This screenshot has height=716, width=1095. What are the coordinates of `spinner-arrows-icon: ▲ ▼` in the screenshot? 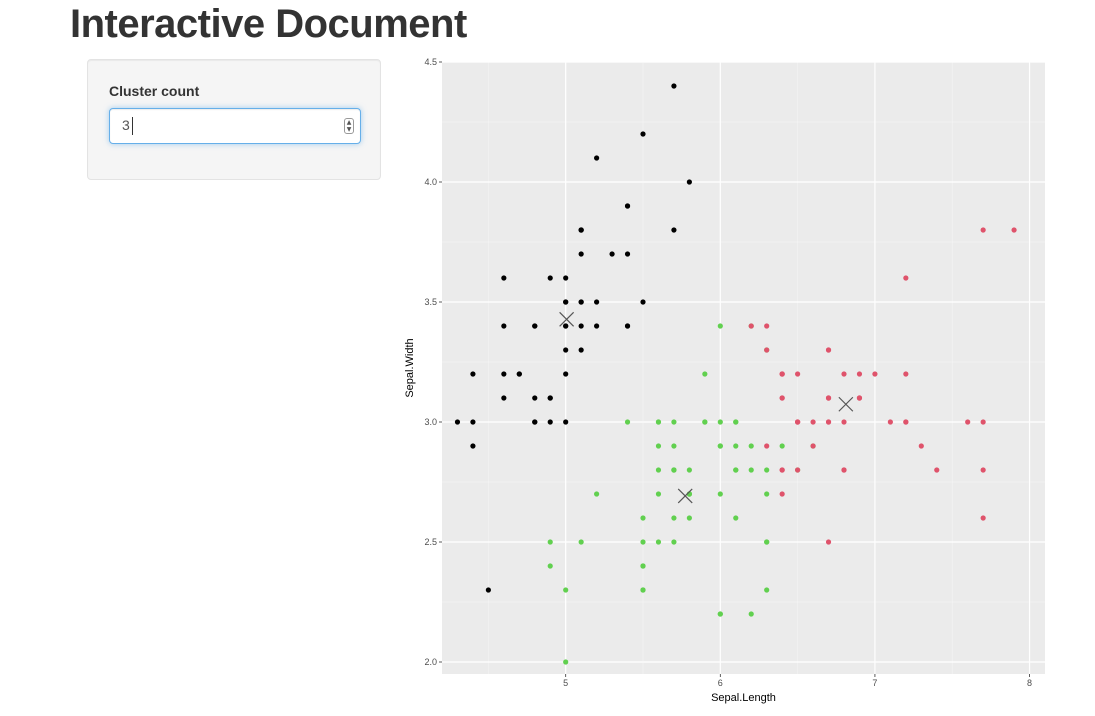 It's located at (349, 126).